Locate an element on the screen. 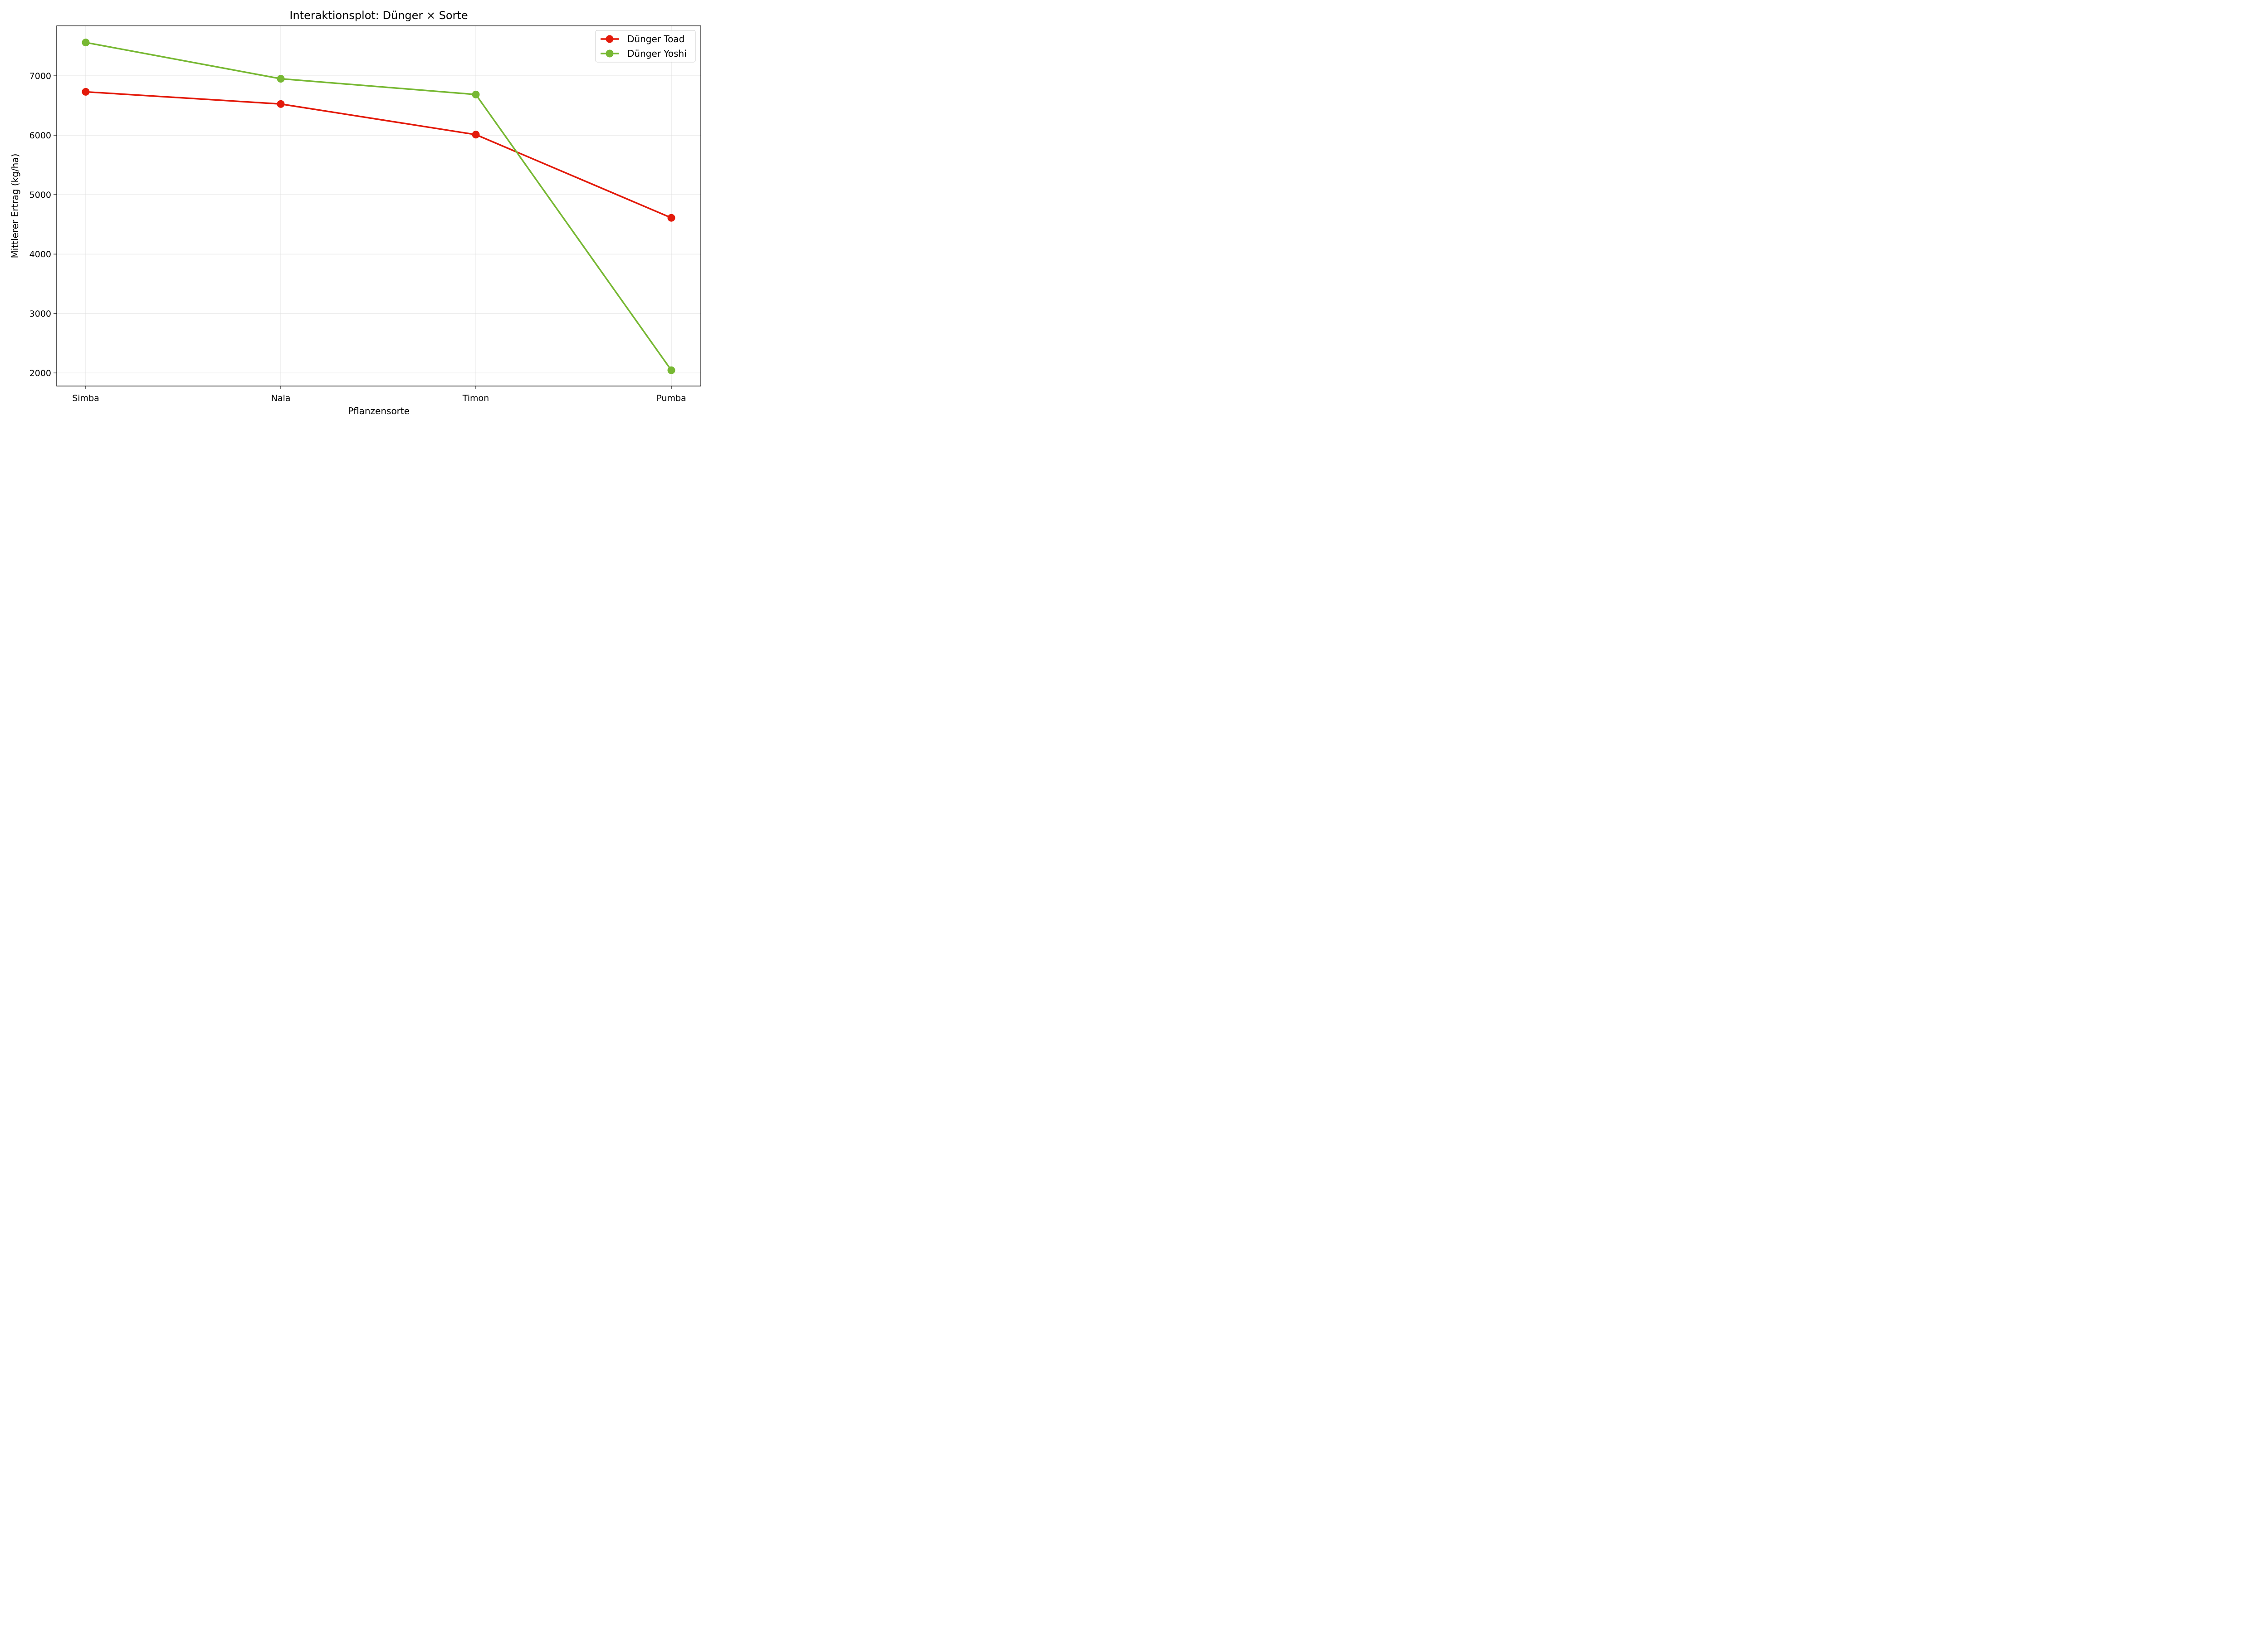 The image size is (2268, 1633). y-tick-label: 5000 is located at coordinates (40, 195).